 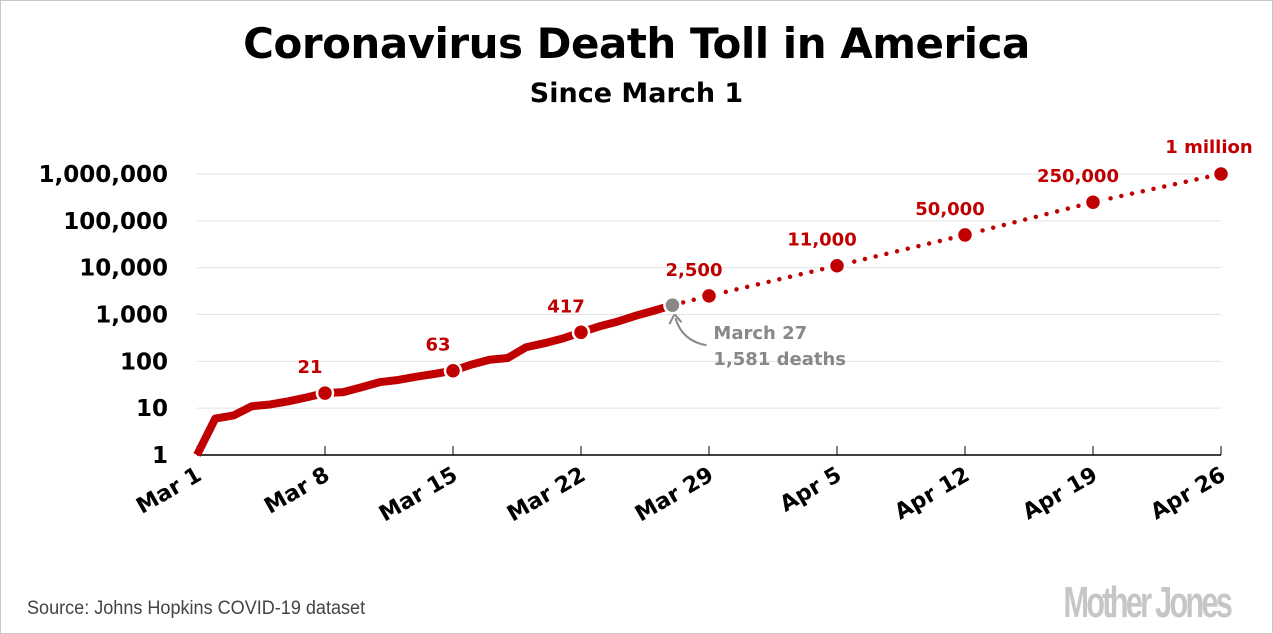 What do you see at coordinates (437, 345) in the screenshot?
I see `data-label: 63` at bounding box center [437, 345].